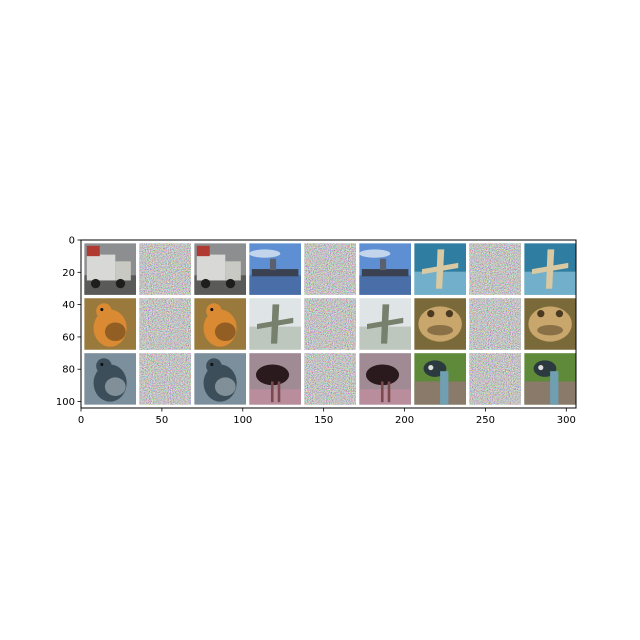  Describe the element at coordinates (72, 241) in the screenshot. I see `y-tick-label: 0` at that location.